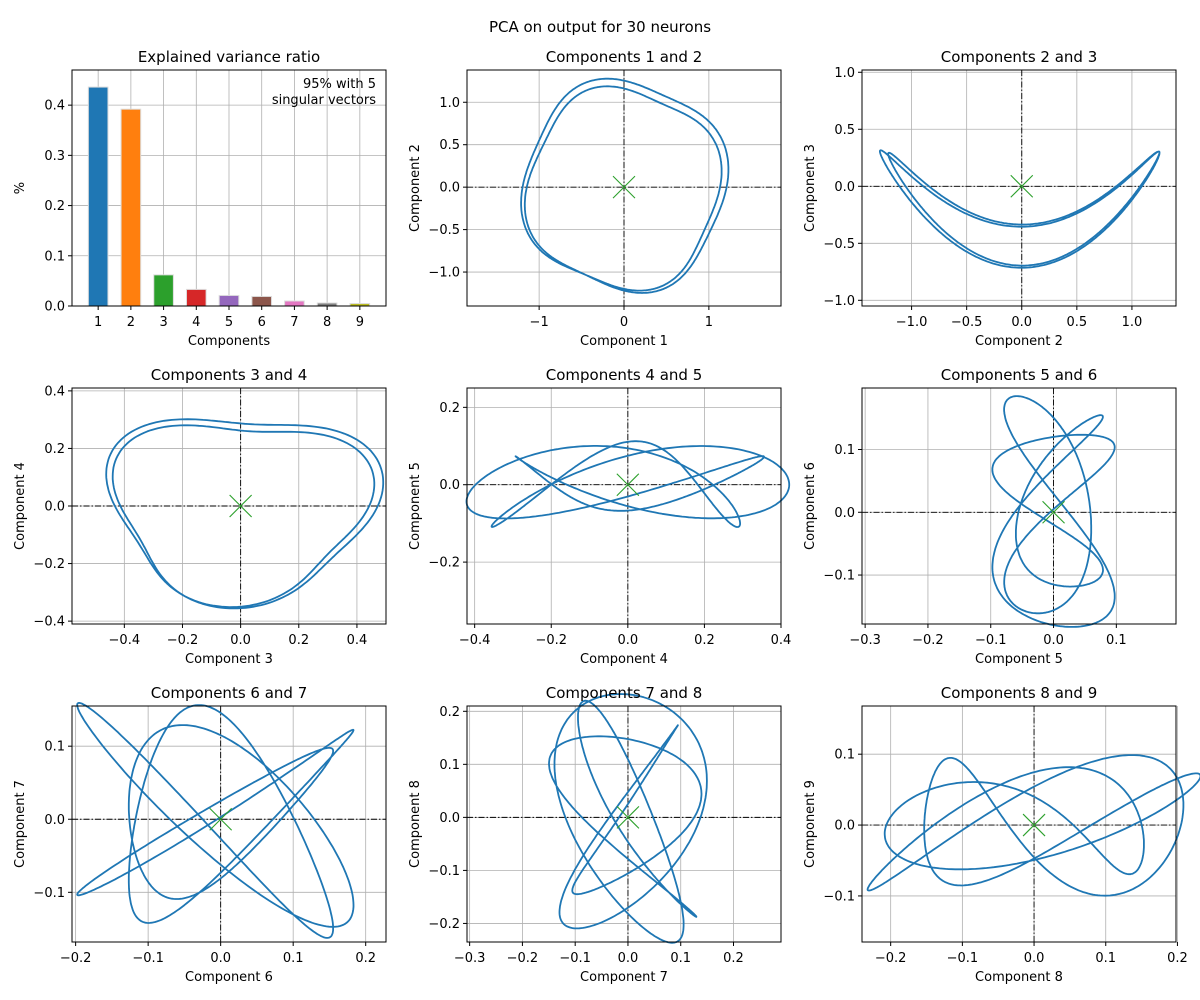 The height and width of the screenshot is (1000, 1200). I want to click on panel-title: Components 2 and 3, so click(1019, 57).